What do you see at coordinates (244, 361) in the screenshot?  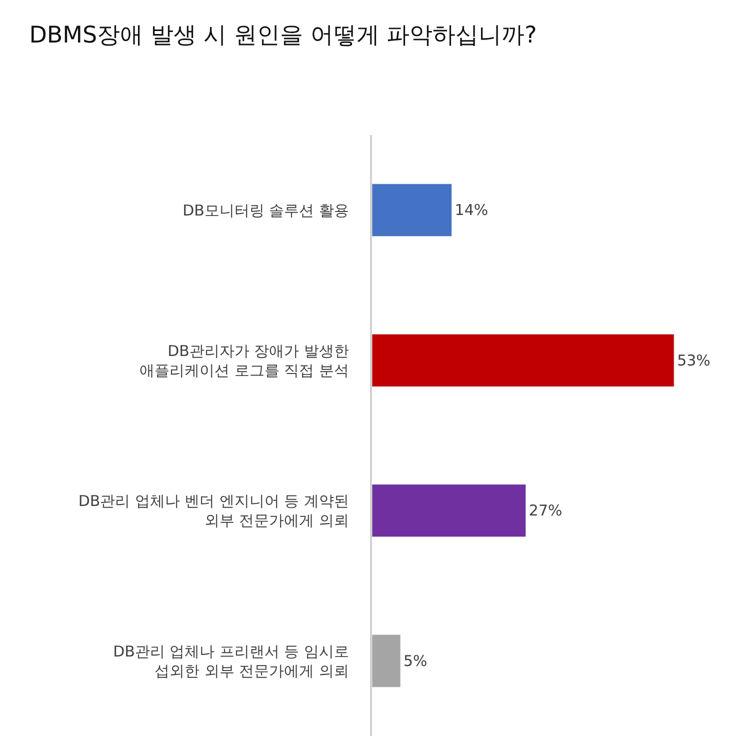 I see `y-tick-label: DB관리자가 장애가 발생한 애플리케이션 로그를 직접 분석` at bounding box center [244, 361].